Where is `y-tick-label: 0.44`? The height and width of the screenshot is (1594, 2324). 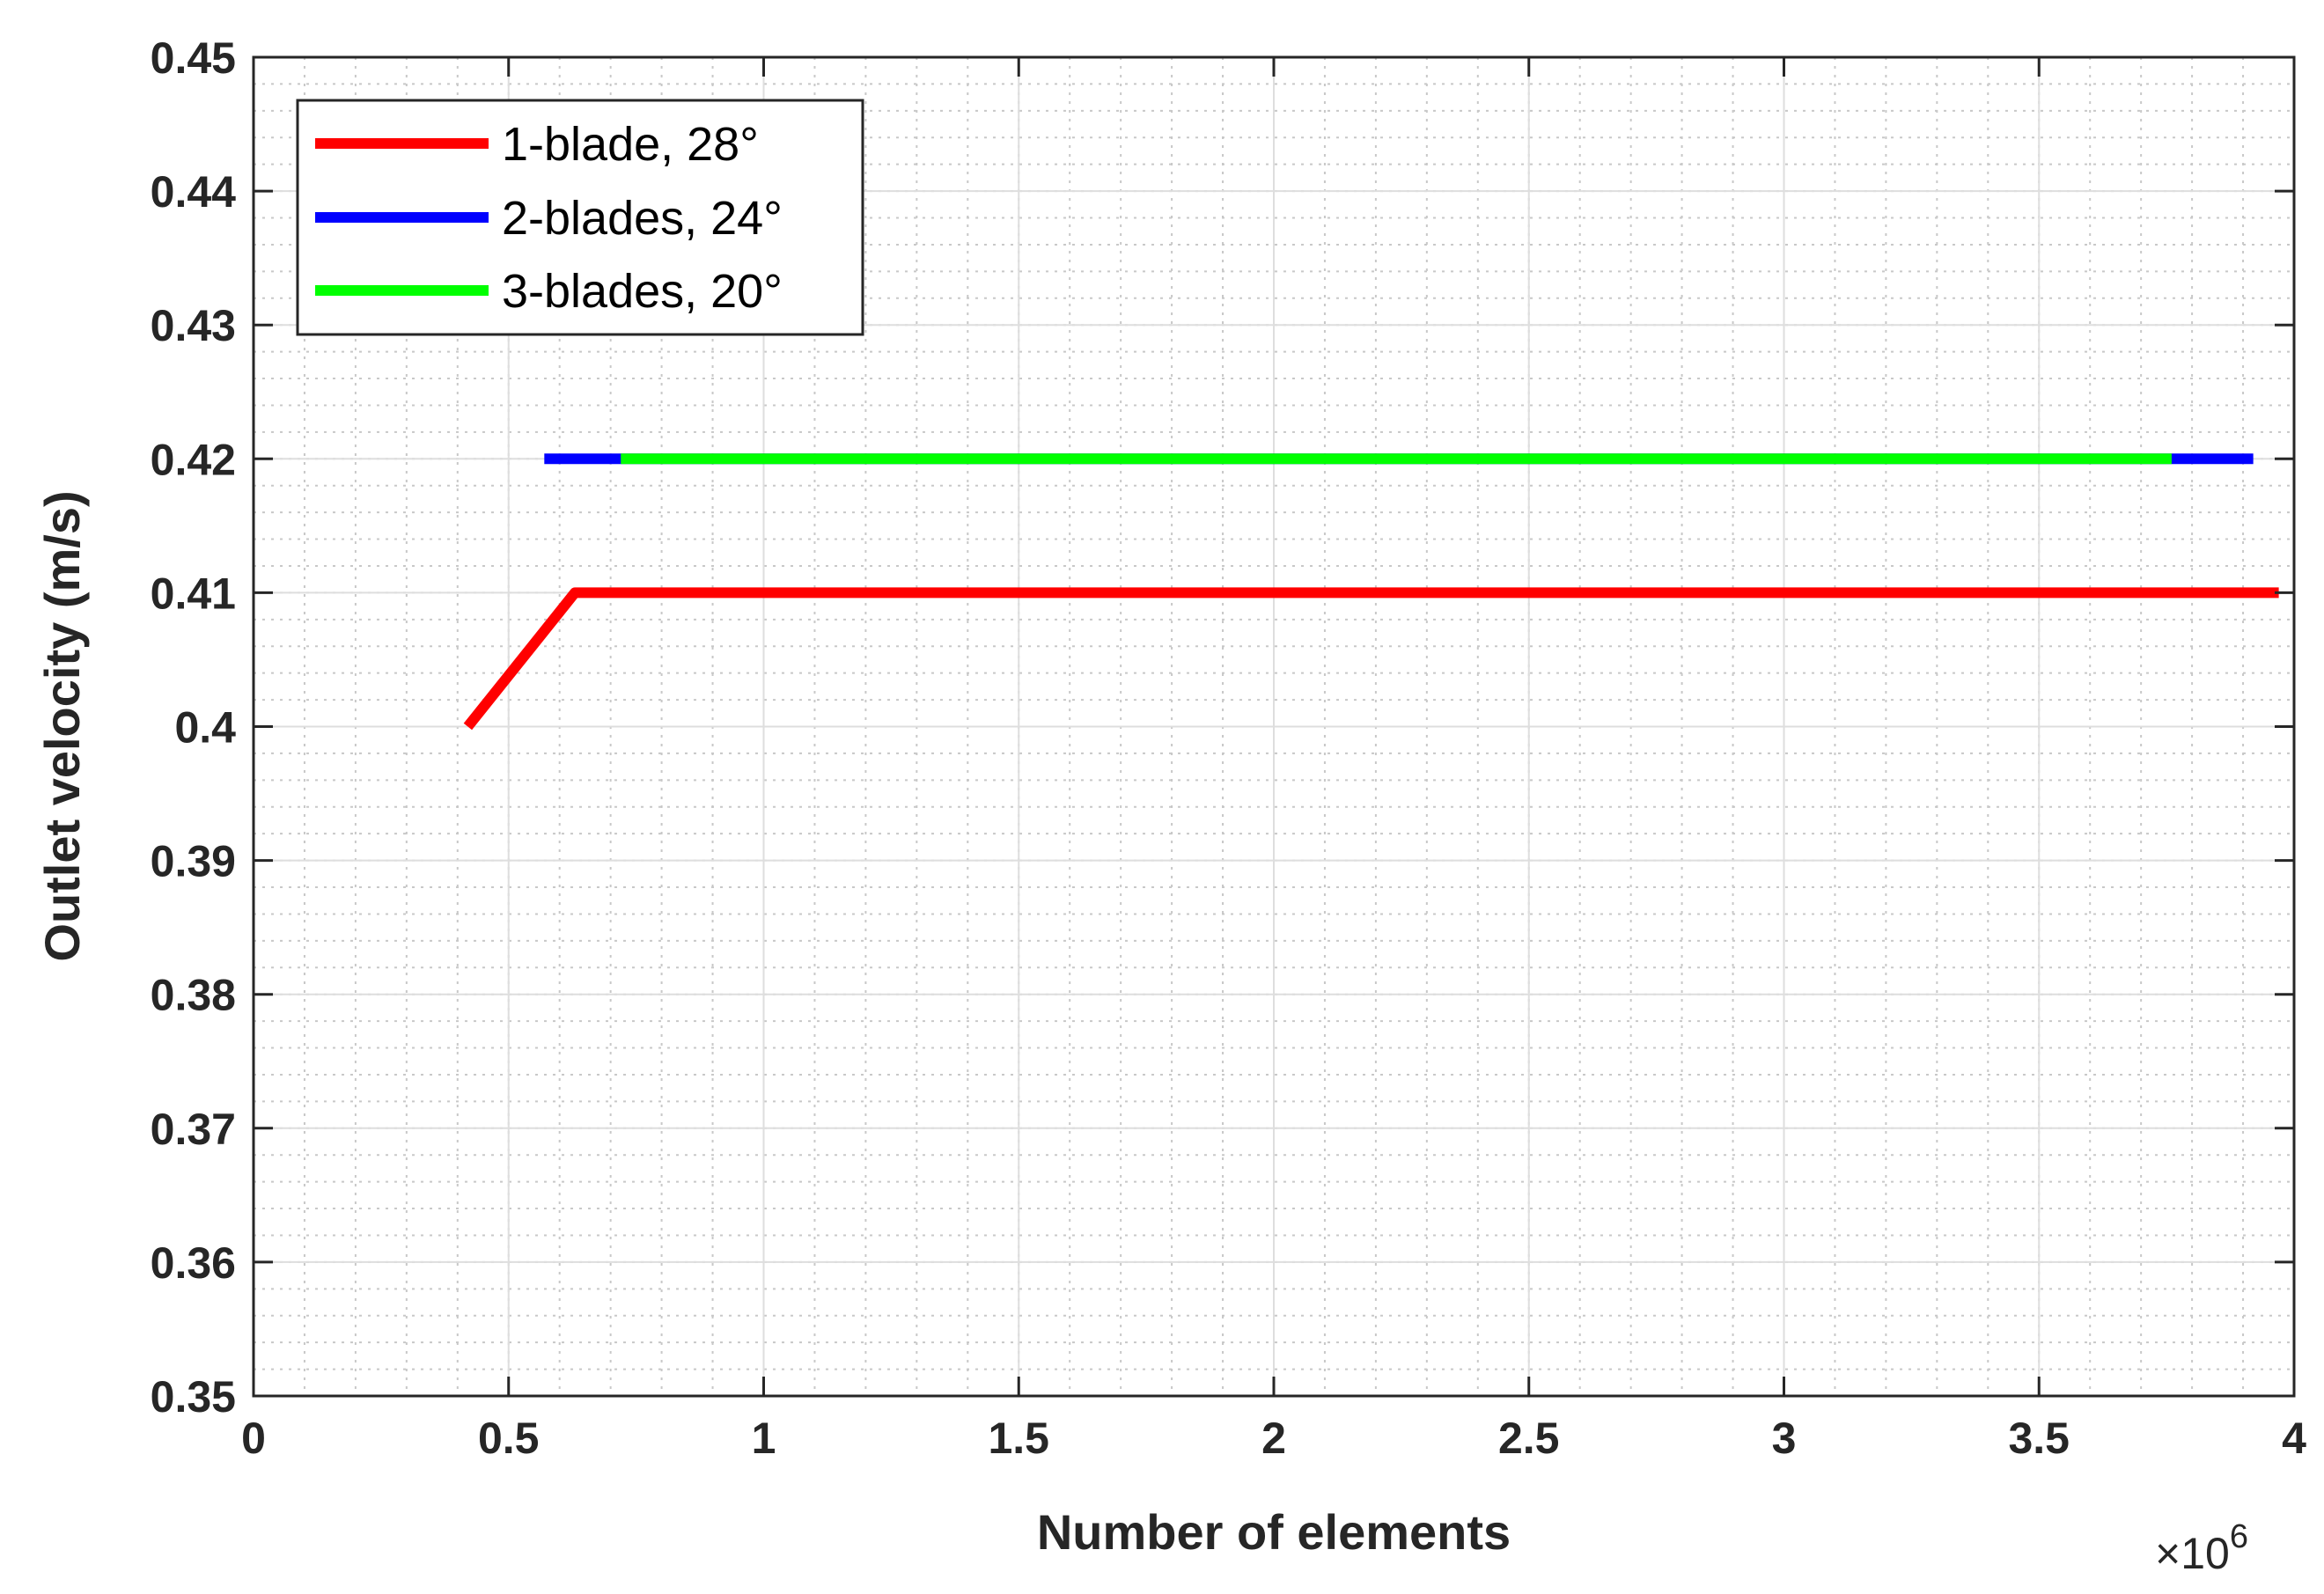
y-tick-label: 0.44 is located at coordinates (194, 192).